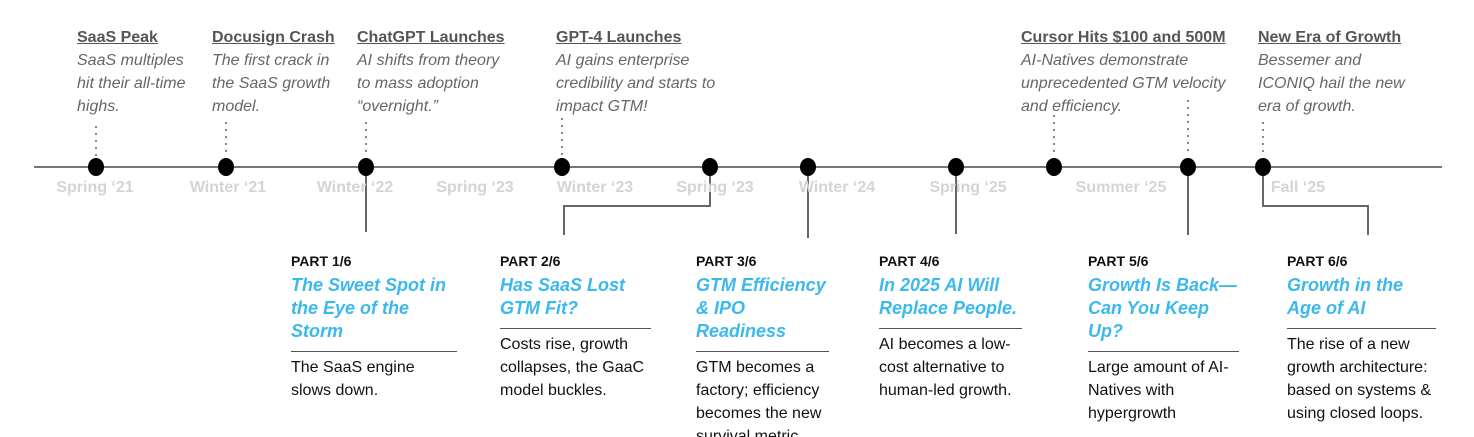 The image size is (1474, 437). What do you see at coordinates (431, 37) in the screenshot?
I see `event-title: ChatGPT Launches` at bounding box center [431, 37].